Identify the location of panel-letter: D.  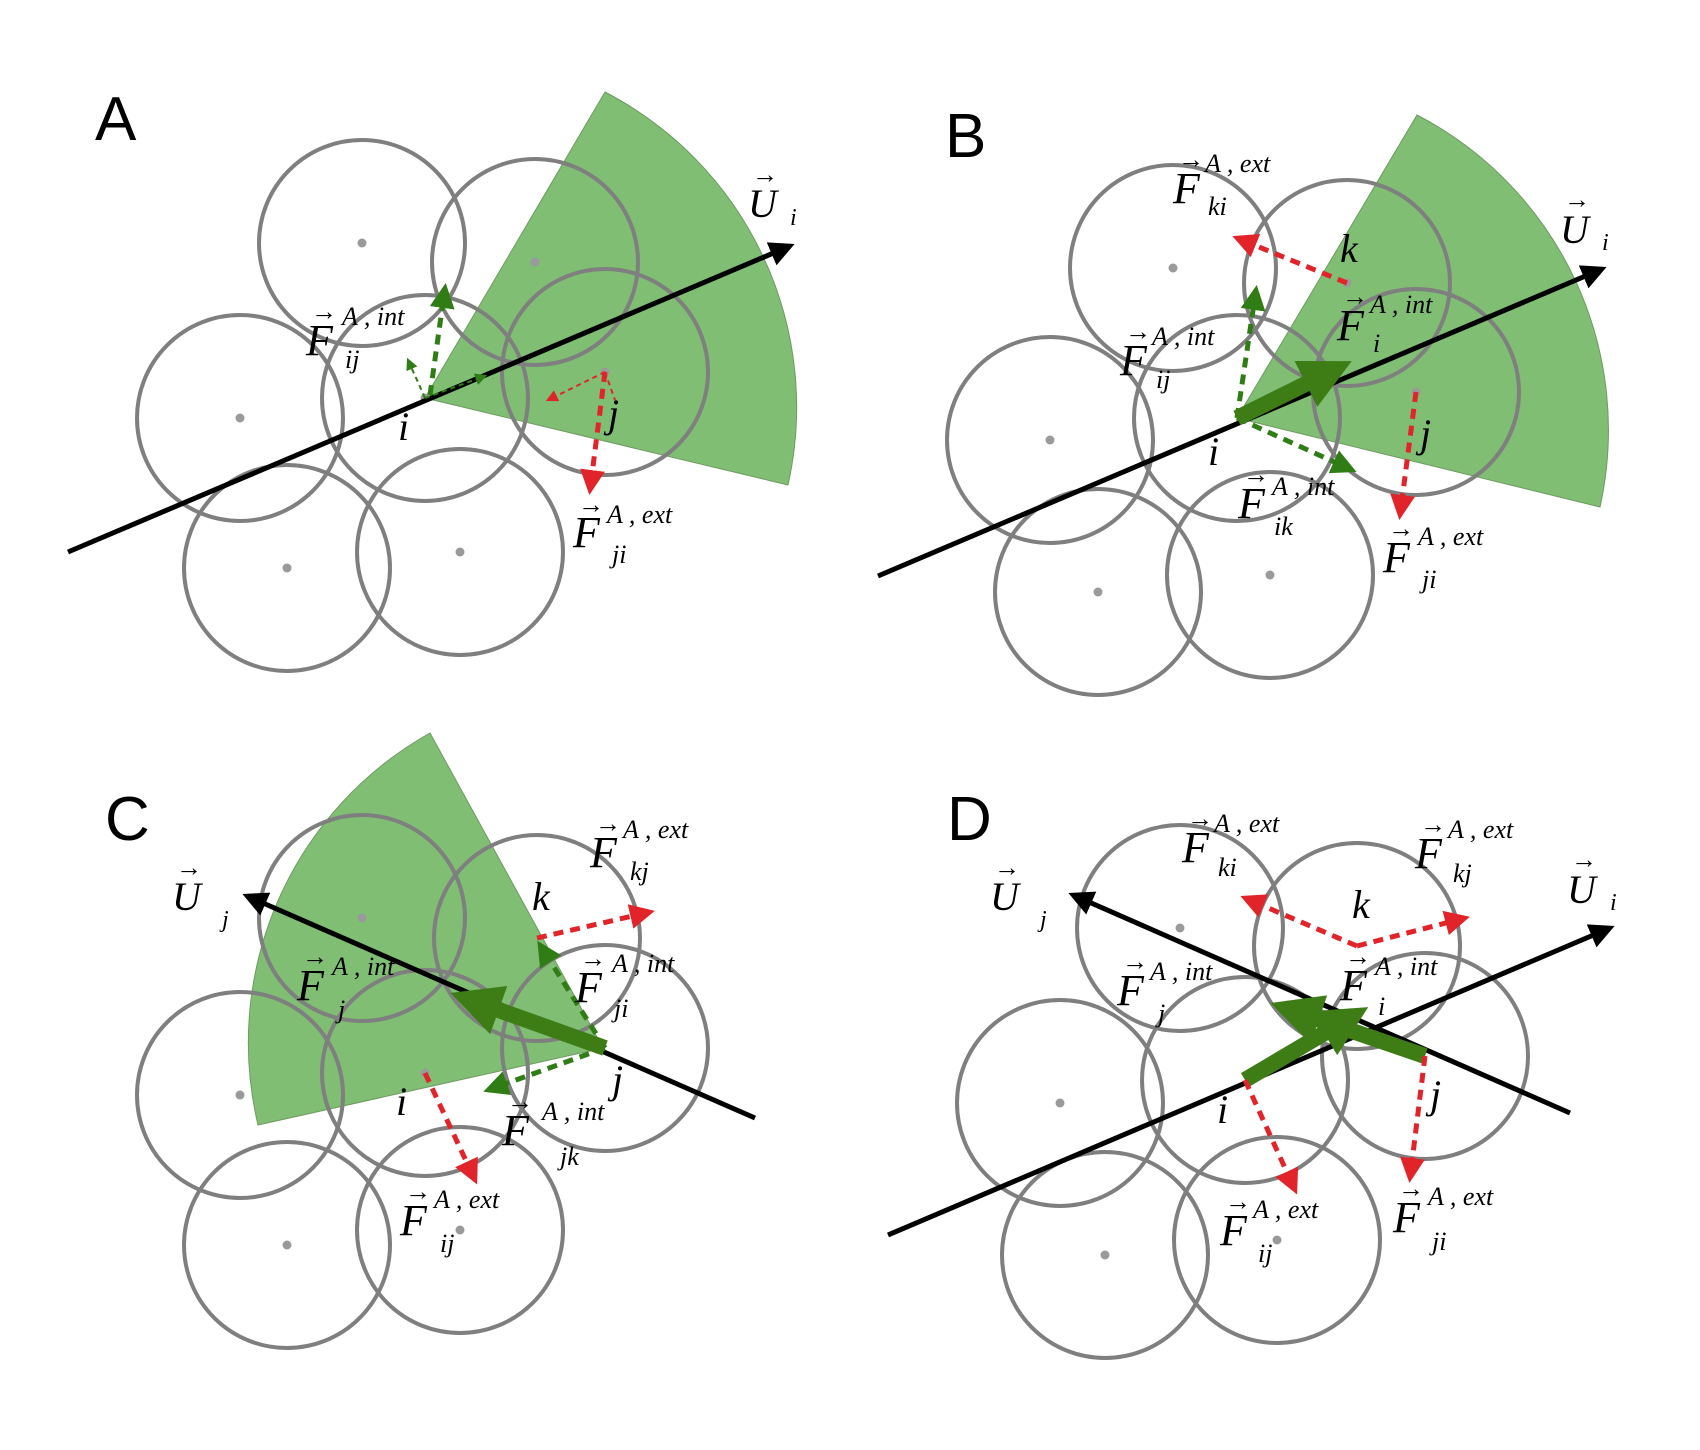
(969, 819).